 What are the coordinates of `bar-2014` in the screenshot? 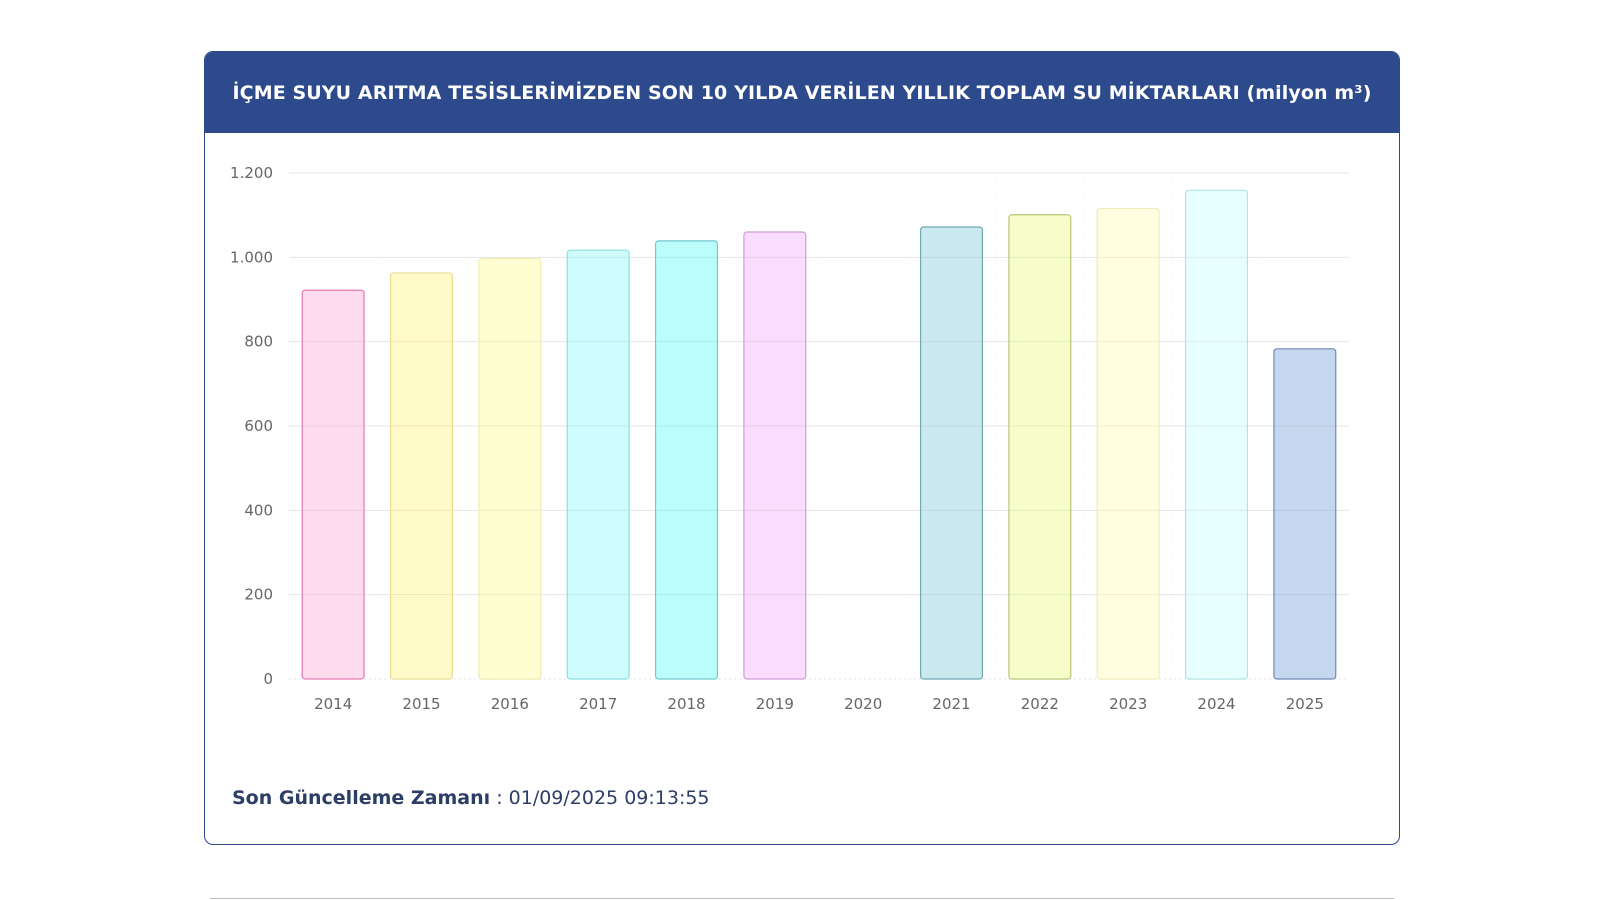 It's located at (333, 484).